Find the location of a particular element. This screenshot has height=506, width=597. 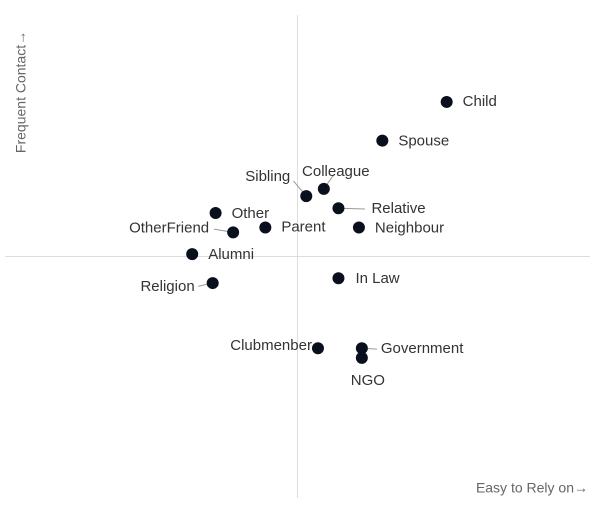

point-label: OtherFriend is located at coordinates (169, 227).